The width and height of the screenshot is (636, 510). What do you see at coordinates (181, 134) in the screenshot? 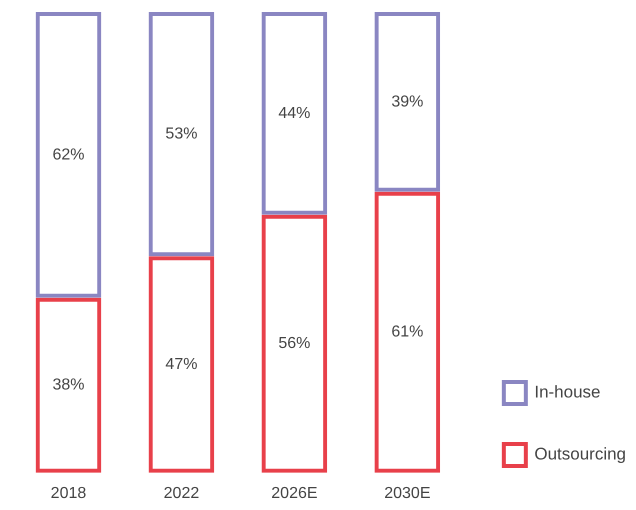
I see `data-label: 53%` at bounding box center [181, 134].